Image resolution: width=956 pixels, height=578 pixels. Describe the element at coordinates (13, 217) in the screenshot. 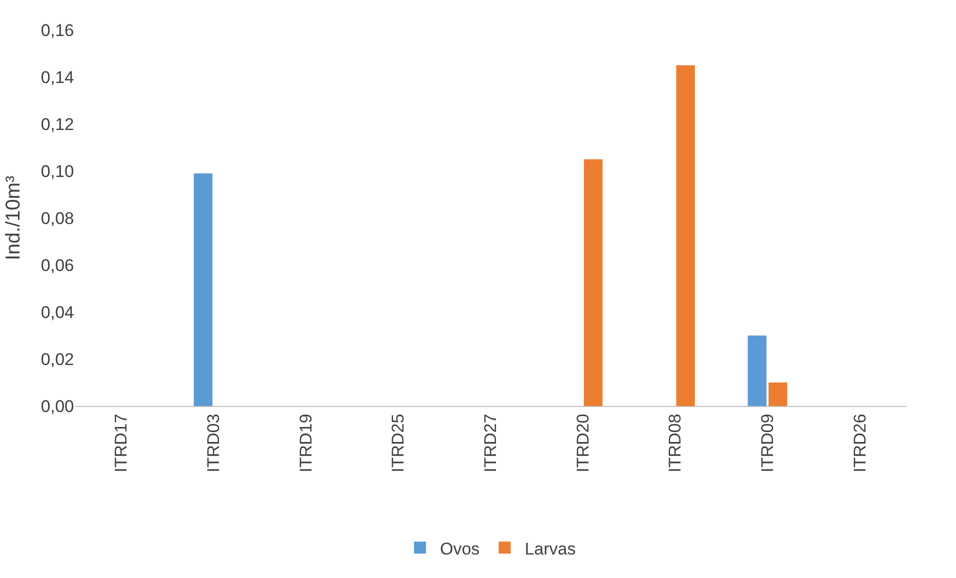

I see `y-axis-title: Ind./10m³` at that location.